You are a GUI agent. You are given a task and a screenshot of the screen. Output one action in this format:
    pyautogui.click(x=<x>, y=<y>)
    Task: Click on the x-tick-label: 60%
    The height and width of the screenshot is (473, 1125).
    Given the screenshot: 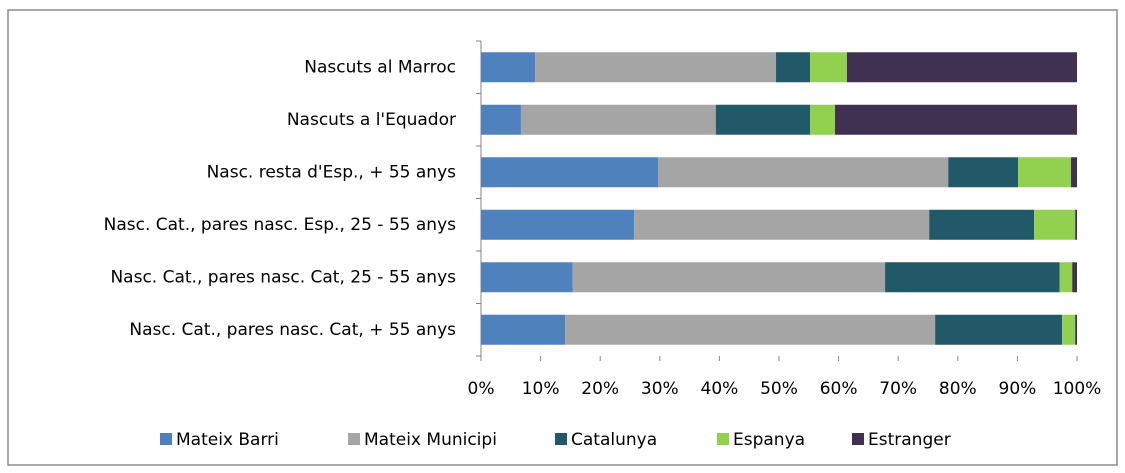 What is the action you would take?
    pyautogui.click(x=839, y=389)
    